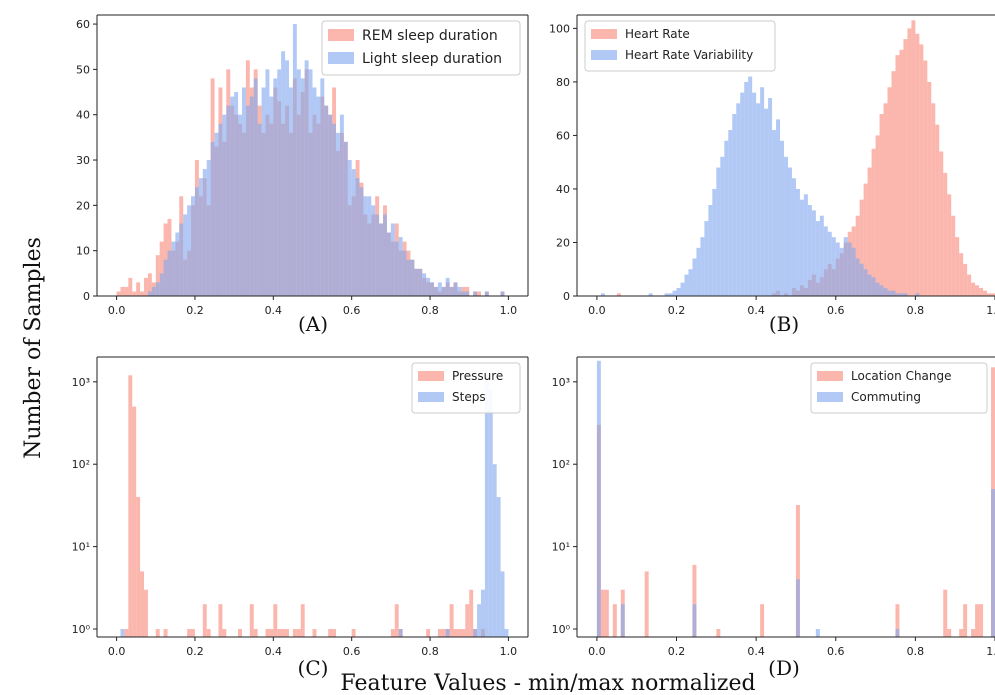 The width and height of the screenshot is (995, 695). I want to click on legend-label: Light sleep duration, so click(432, 59).